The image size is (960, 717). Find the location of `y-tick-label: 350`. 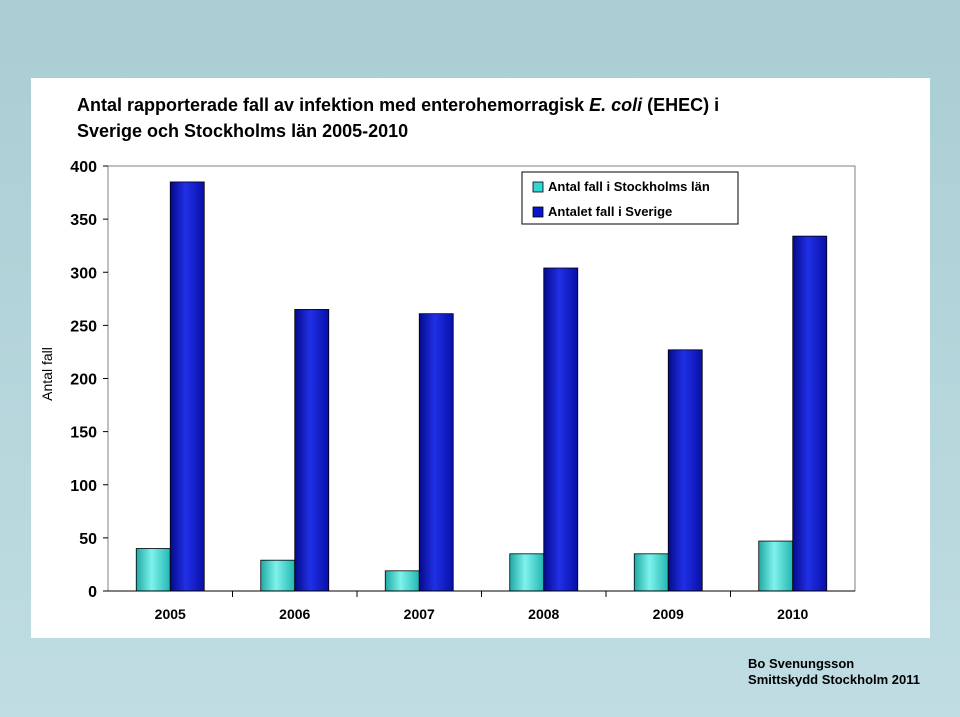

y-tick-label: 350 is located at coordinates (83, 220).